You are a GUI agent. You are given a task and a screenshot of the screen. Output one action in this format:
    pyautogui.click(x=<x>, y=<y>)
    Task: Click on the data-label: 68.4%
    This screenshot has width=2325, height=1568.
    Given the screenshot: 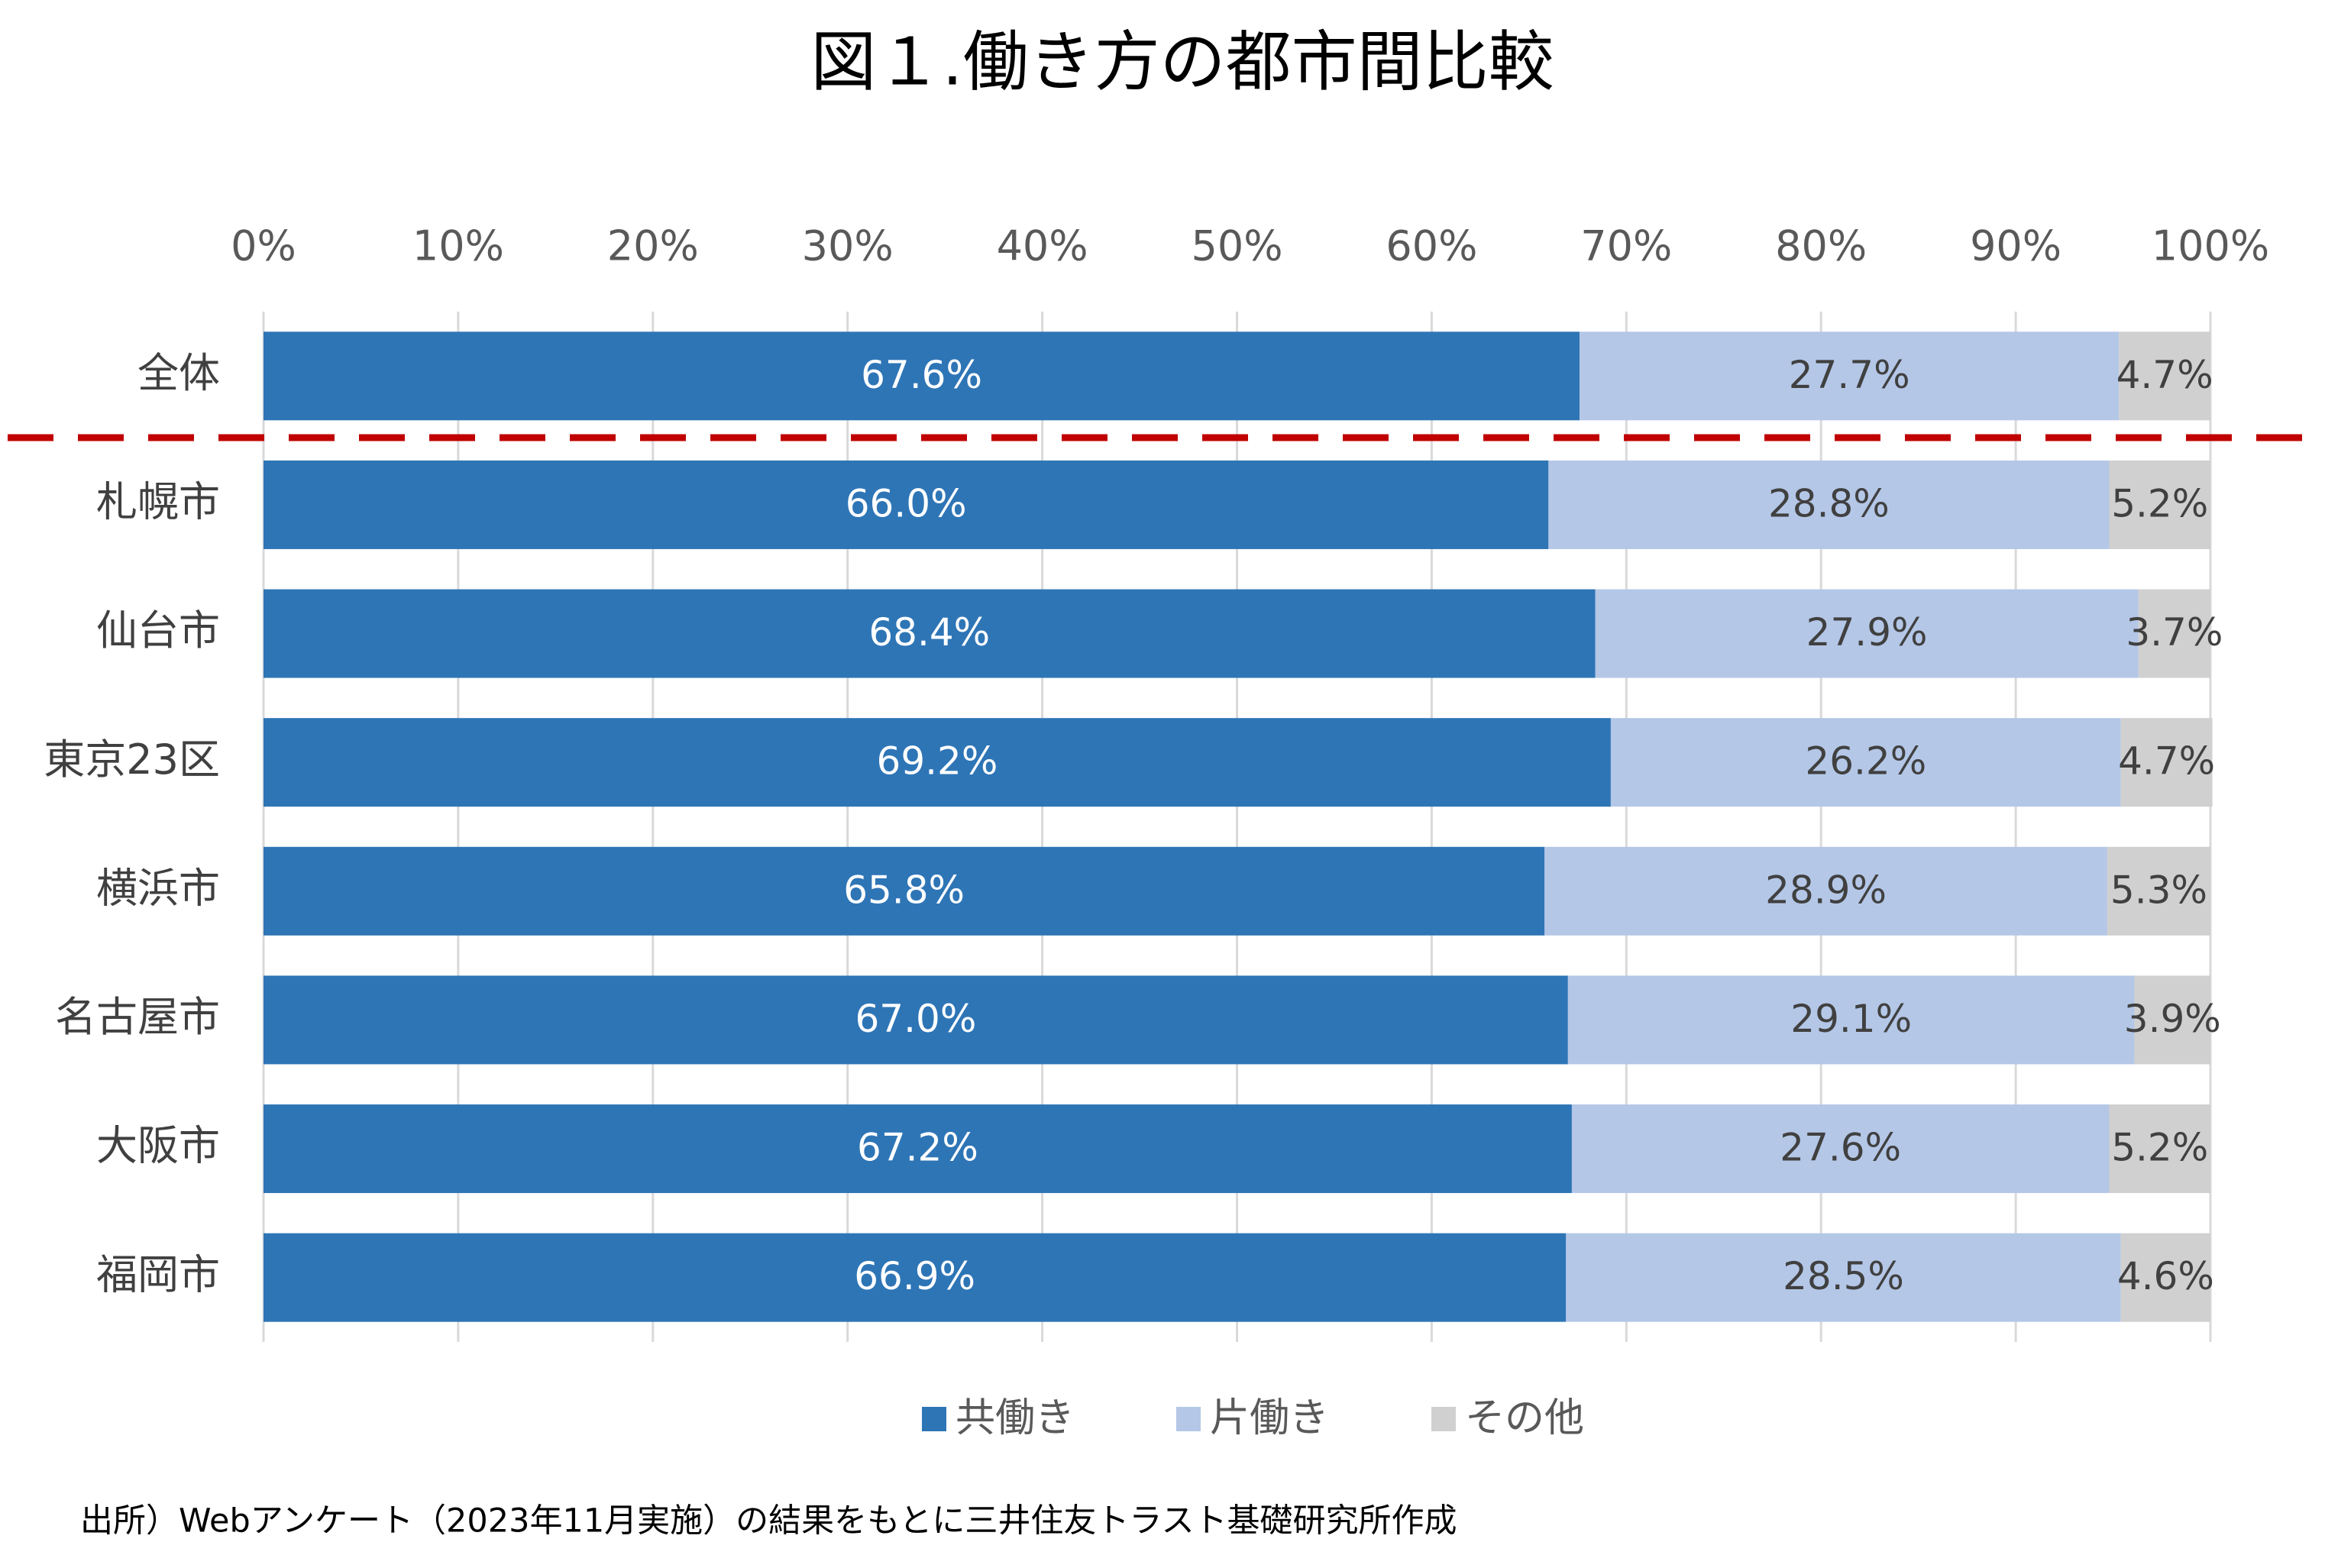 What is the action you would take?
    pyautogui.click(x=929, y=632)
    